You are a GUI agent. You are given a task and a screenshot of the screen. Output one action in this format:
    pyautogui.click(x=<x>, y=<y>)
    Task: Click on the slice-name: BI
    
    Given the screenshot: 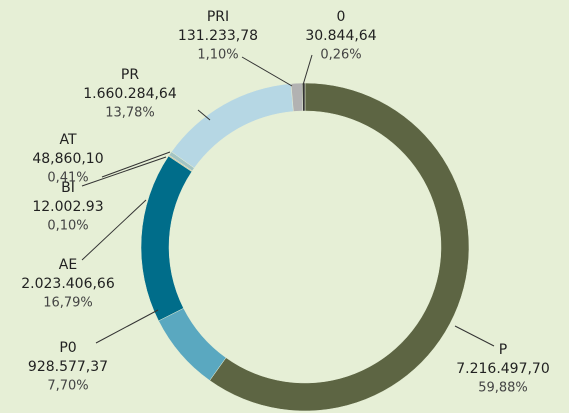 What is the action you would take?
    pyautogui.click(x=68, y=188)
    